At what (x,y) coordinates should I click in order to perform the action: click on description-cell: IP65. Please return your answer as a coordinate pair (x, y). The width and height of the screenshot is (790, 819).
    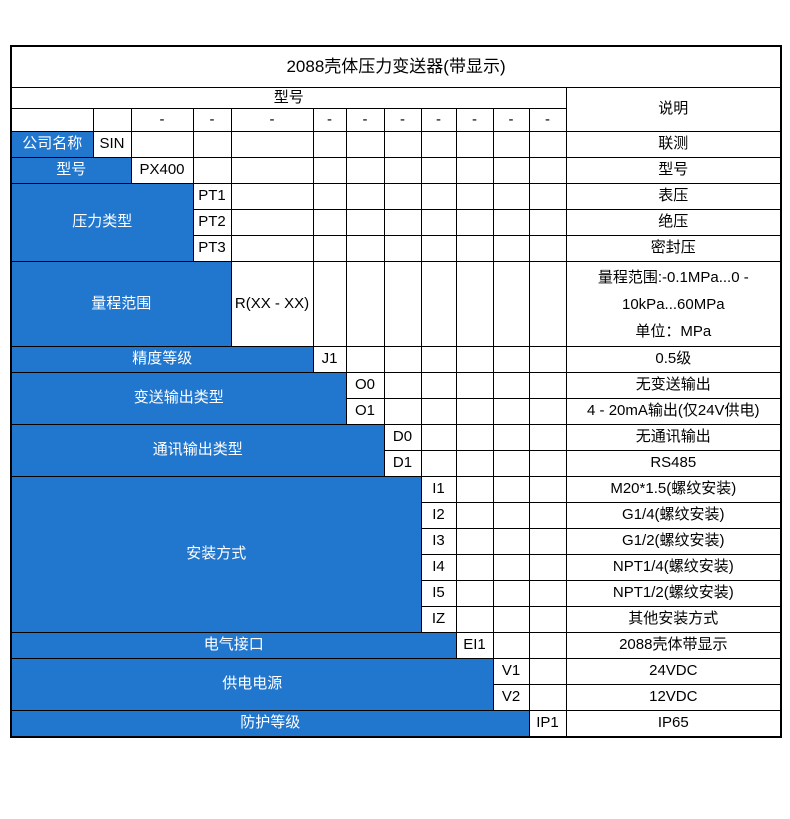
    Looking at the image, I should click on (673, 724).